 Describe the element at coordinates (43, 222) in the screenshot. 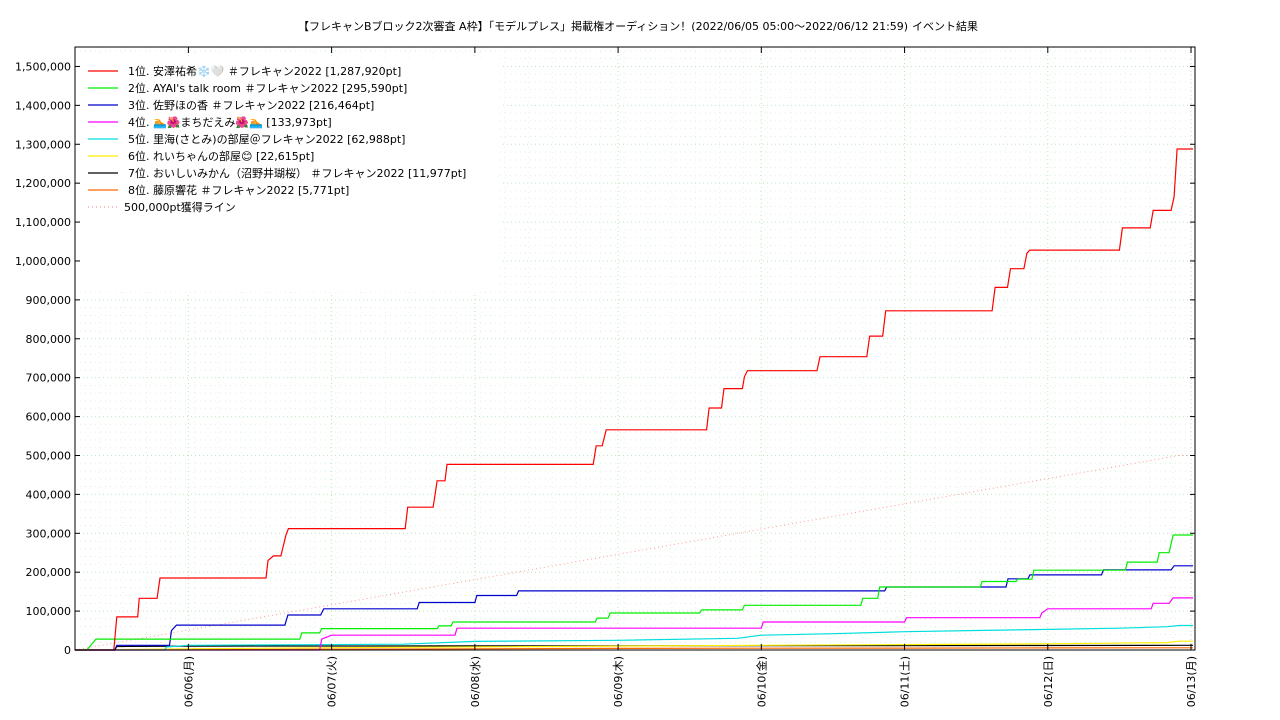

I see `y-tick-label: 1,100,000` at that location.